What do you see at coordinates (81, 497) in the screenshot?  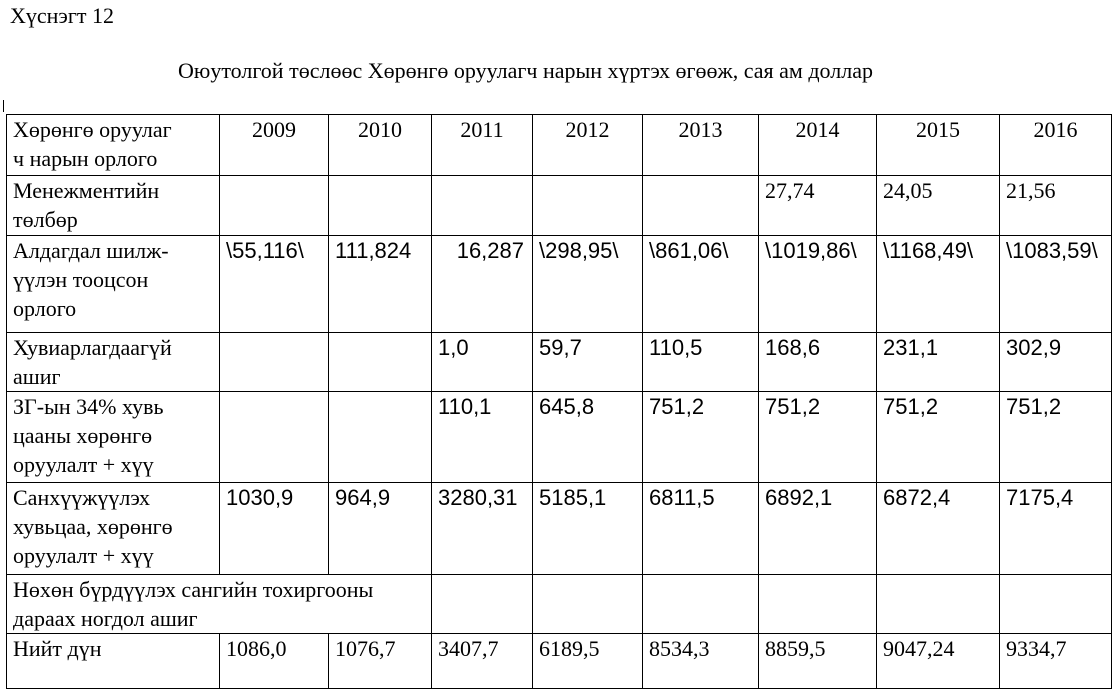 I see `label-line: Санхүүжүүлэх` at bounding box center [81, 497].